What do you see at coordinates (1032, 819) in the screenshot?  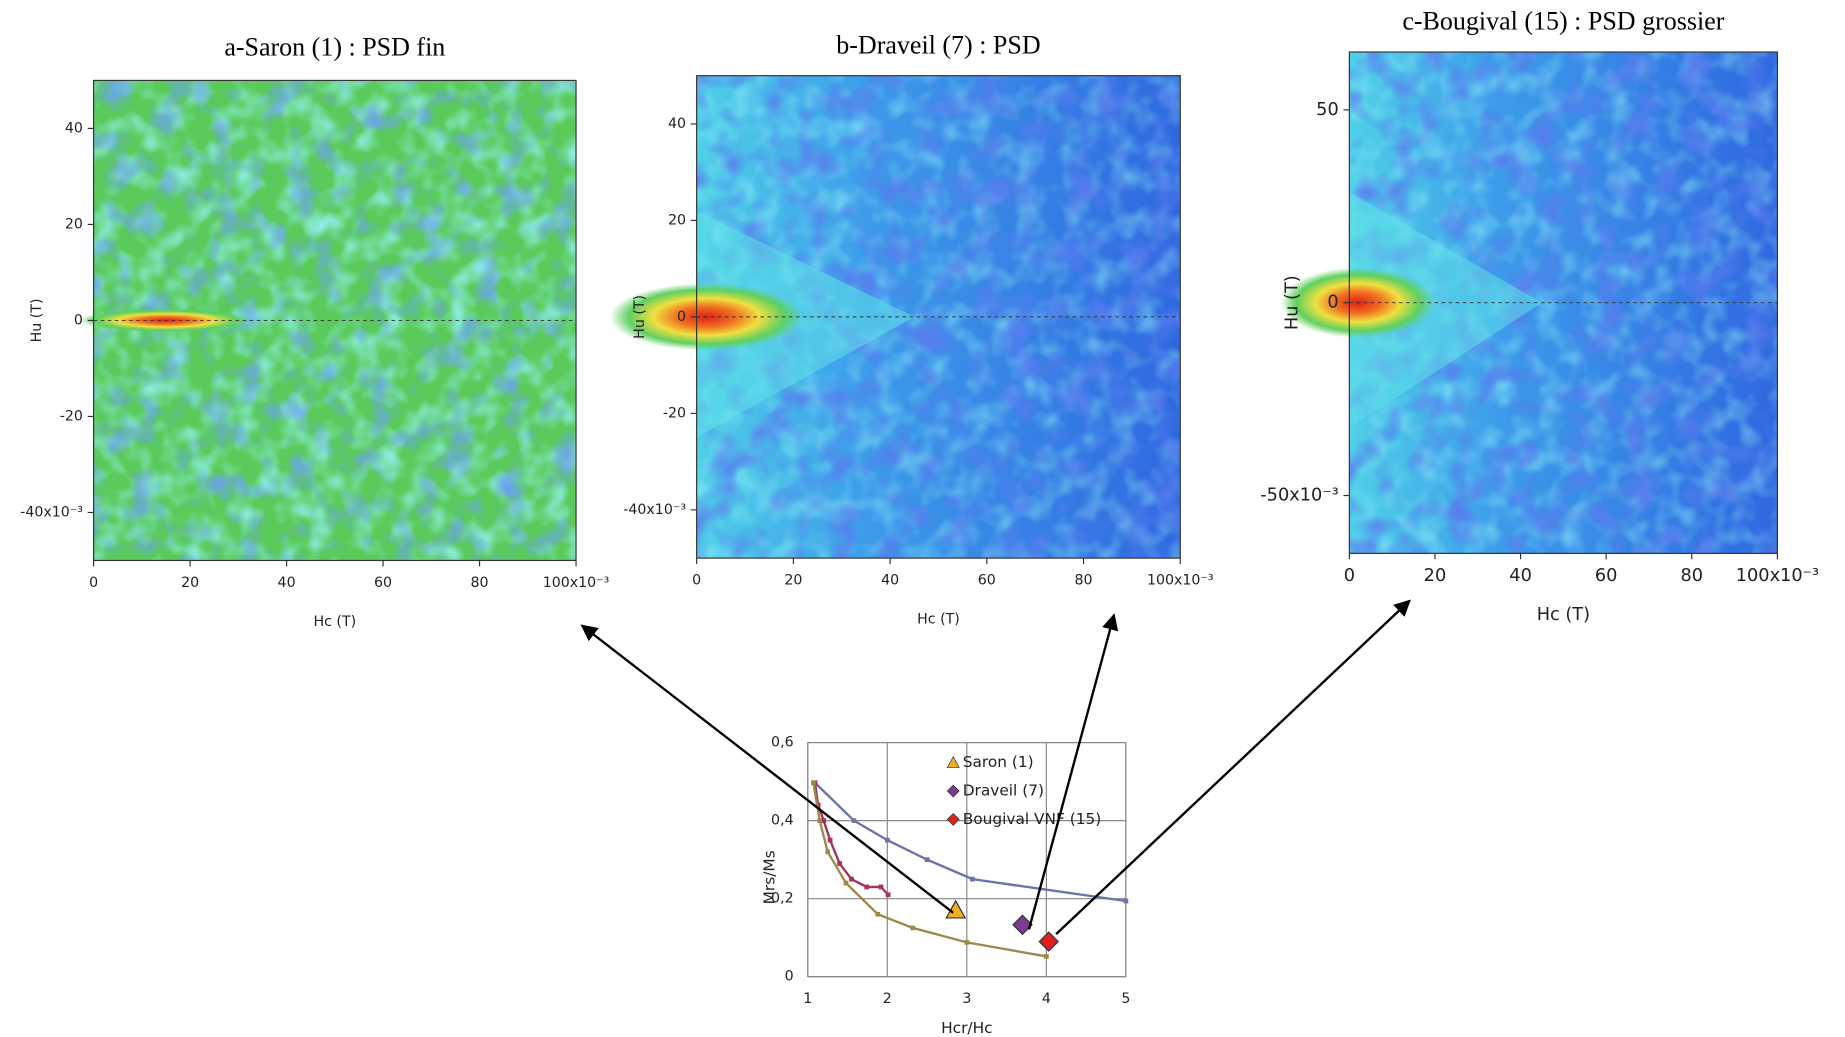 I see `legend-label: Bougival VNF (15)` at bounding box center [1032, 819].